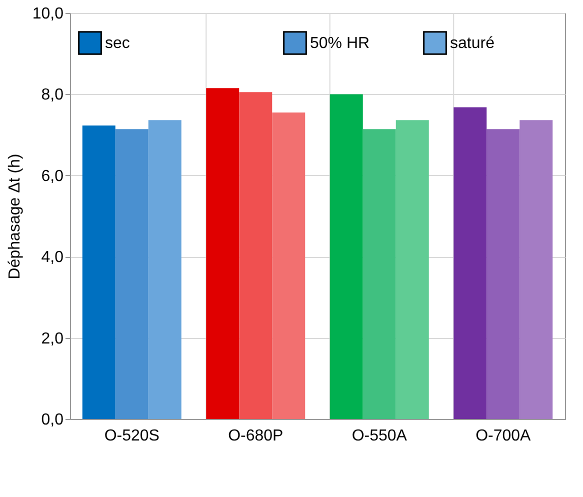 This screenshot has height=497, width=583. I want to click on y-tick-label: 4,0, so click(52, 257).